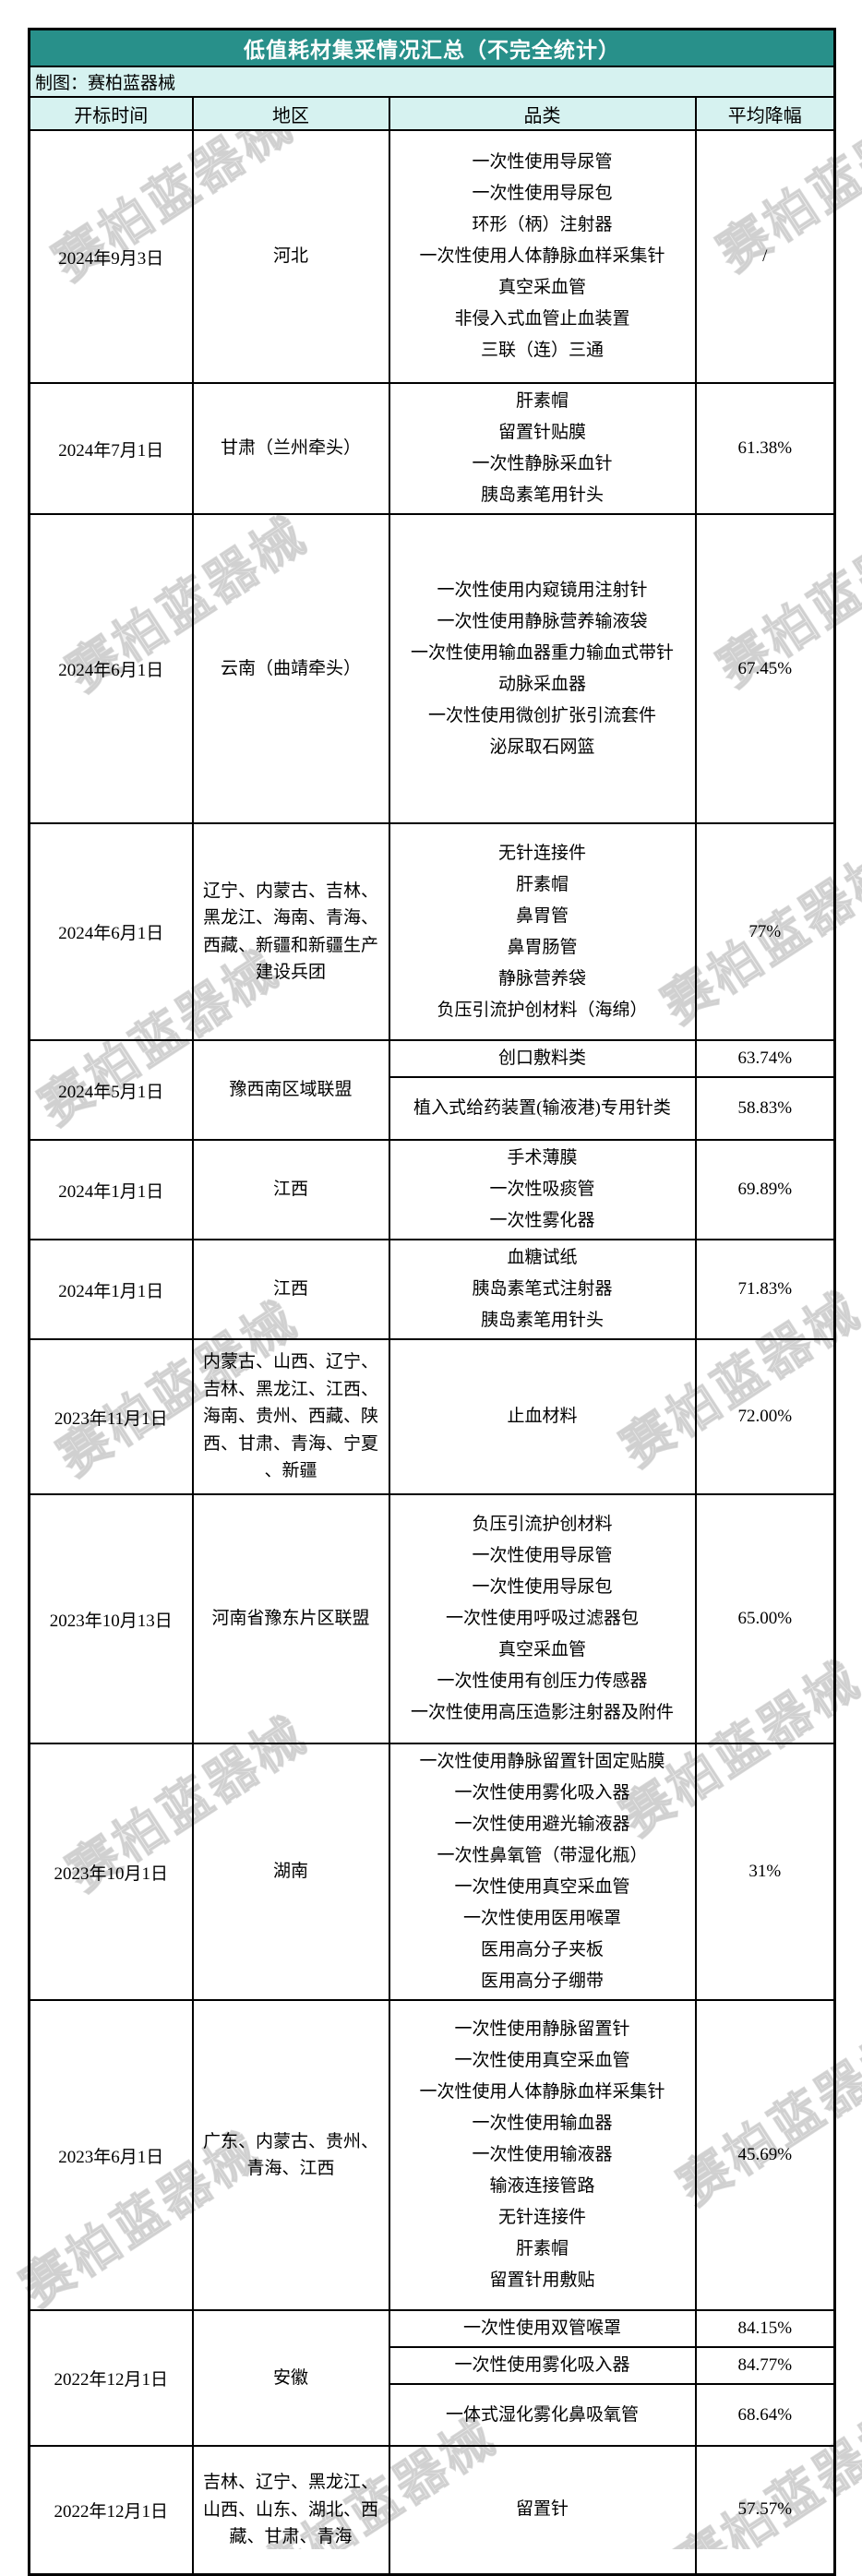 This screenshot has width=862, height=2576. What do you see at coordinates (111, 1872) in the screenshot?
I see `bid-date-cell: 2023年10月1日` at bounding box center [111, 1872].